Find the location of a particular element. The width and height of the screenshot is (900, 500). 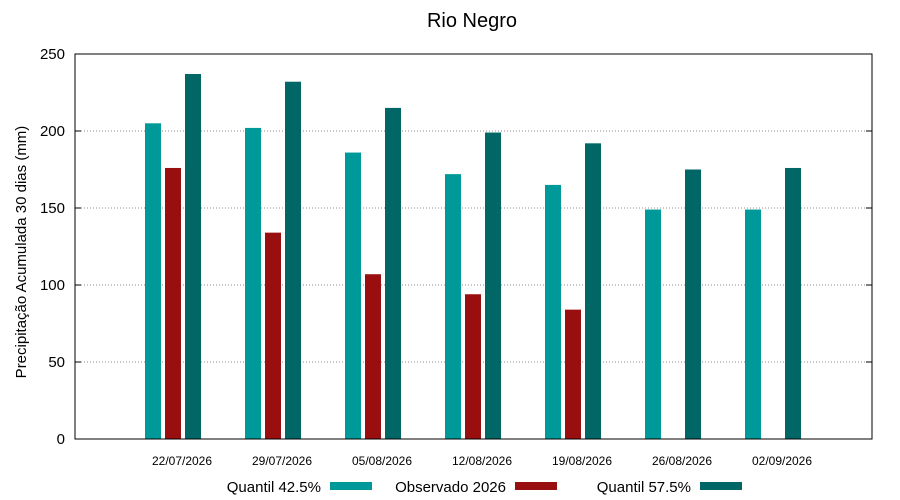

x-tick-label: 26/08/2026 is located at coordinates (682, 461).